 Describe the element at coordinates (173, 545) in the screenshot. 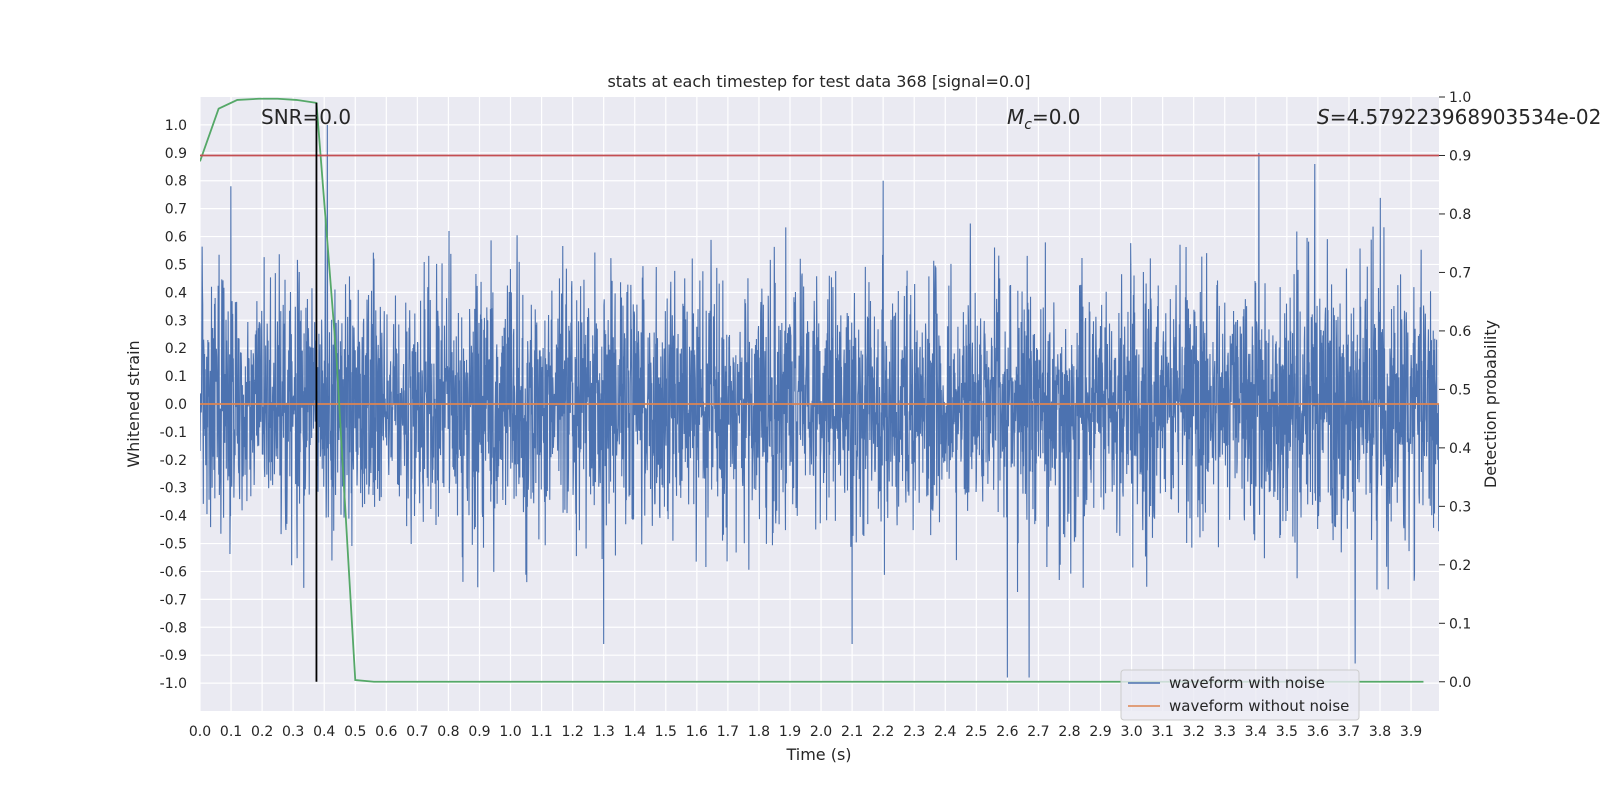

I see `y-tick-label: -0.5` at that location.